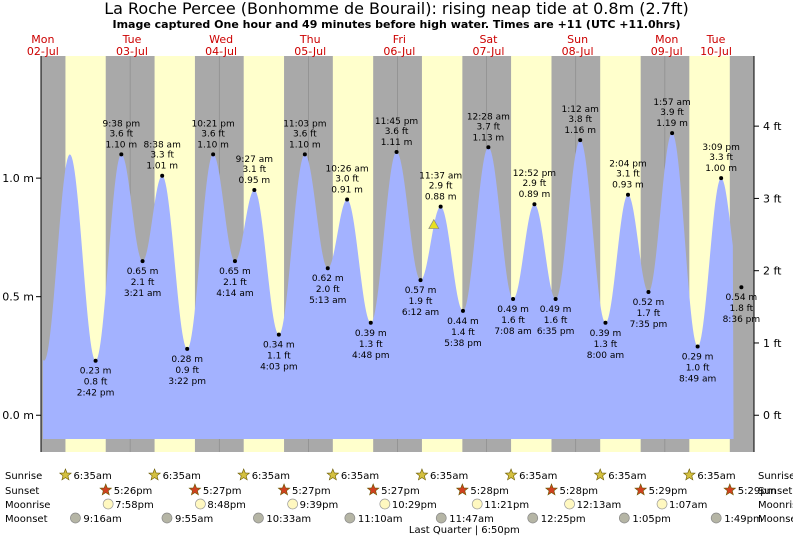  Describe the element at coordinates (775, 491) in the screenshot. I see `sunset-row-label-right: Sunset` at that location.